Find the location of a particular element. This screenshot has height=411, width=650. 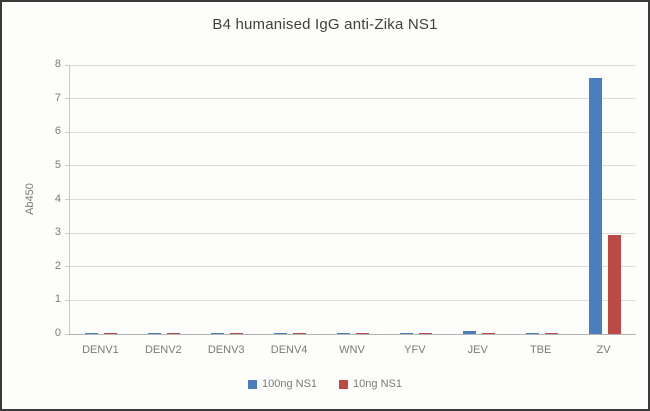

y-tick-label: 5 is located at coordinates (57, 164).